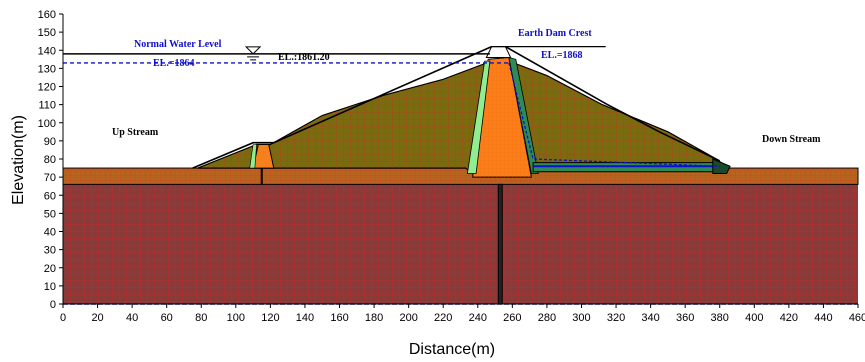 This screenshot has width=865, height=362. Describe the element at coordinates (512, 318) in the screenshot. I see `x-tick-label: 260` at that location.